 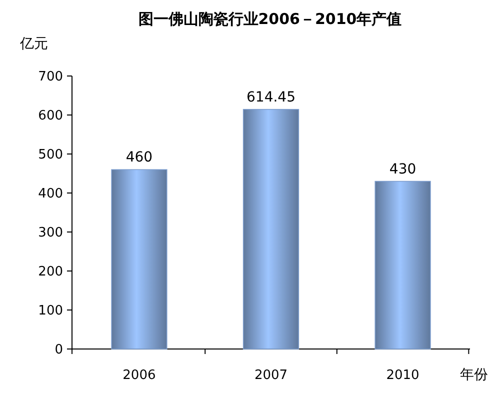 I want to click on y-tick-label: 400, so click(x=50, y=194).